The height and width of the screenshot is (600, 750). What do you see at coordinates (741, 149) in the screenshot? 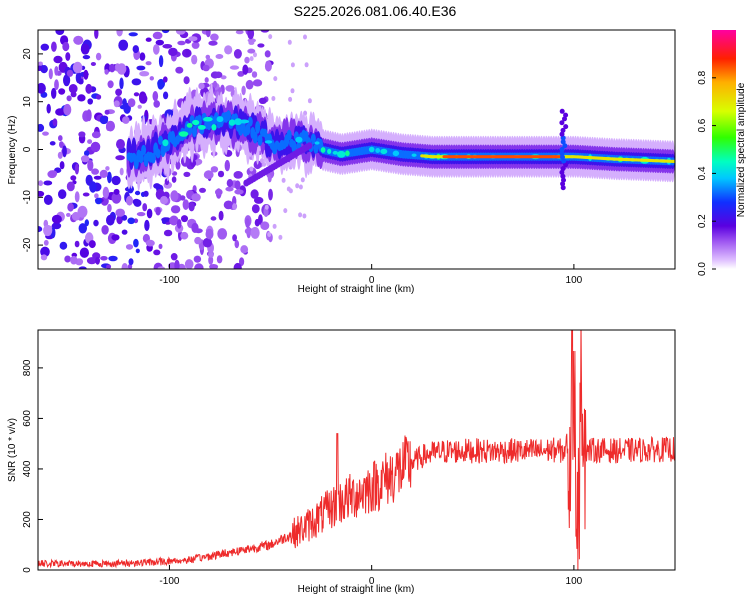
I see `colorbar-label: Normalized spectral amplitude` at bounding box center [741, 149].